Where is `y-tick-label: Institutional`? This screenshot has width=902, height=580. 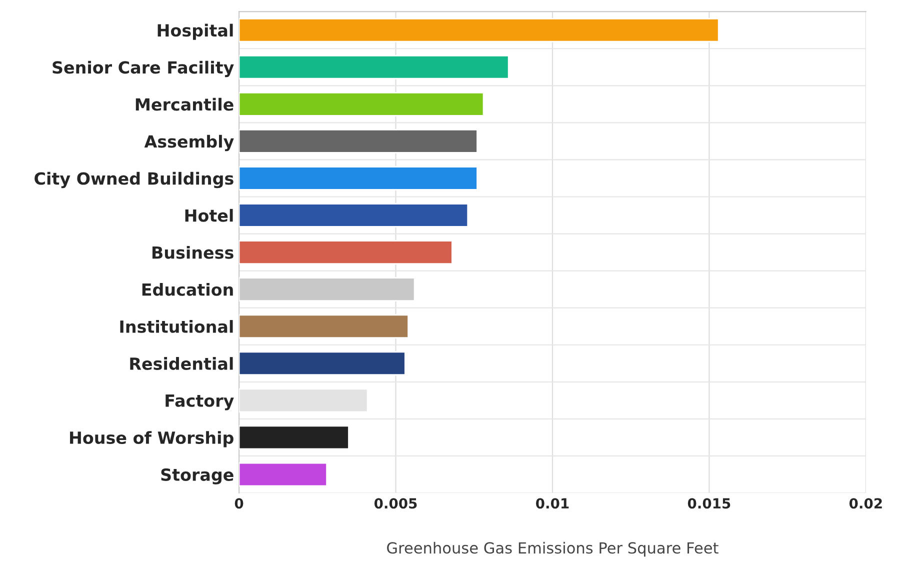
y-tick-label: Institutional is located at coordinates (176, 326).